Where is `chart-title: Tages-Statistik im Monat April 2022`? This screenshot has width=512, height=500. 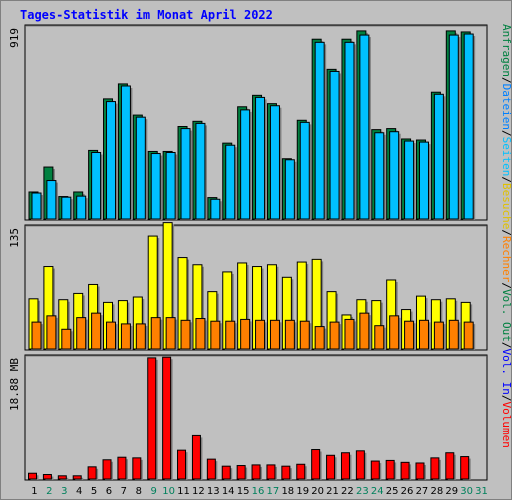 chart-title: Tages-Statistik im Monat April 2022 is located at coordinates (146, 15).